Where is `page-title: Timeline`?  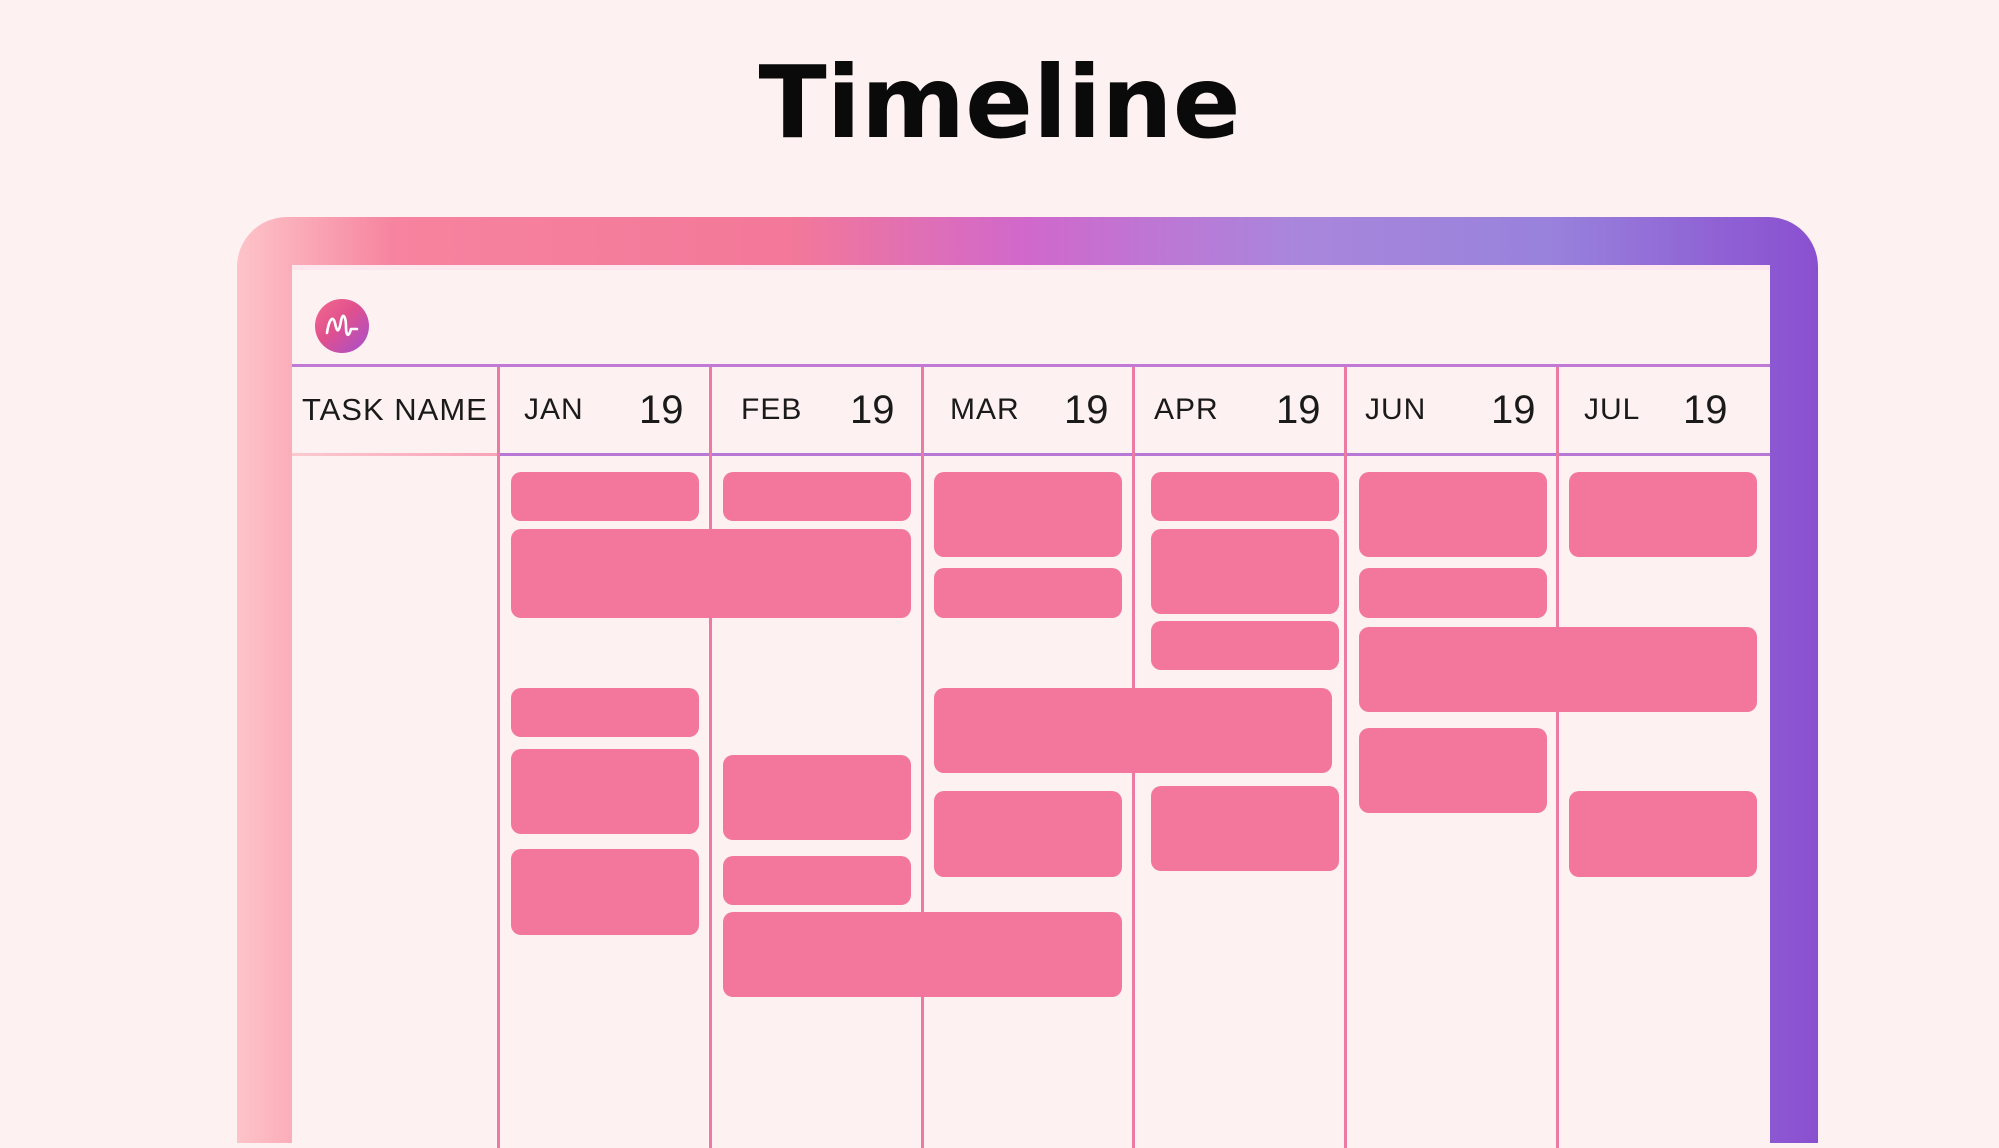 page-title: Timeline is located at coordinates (999, 102).